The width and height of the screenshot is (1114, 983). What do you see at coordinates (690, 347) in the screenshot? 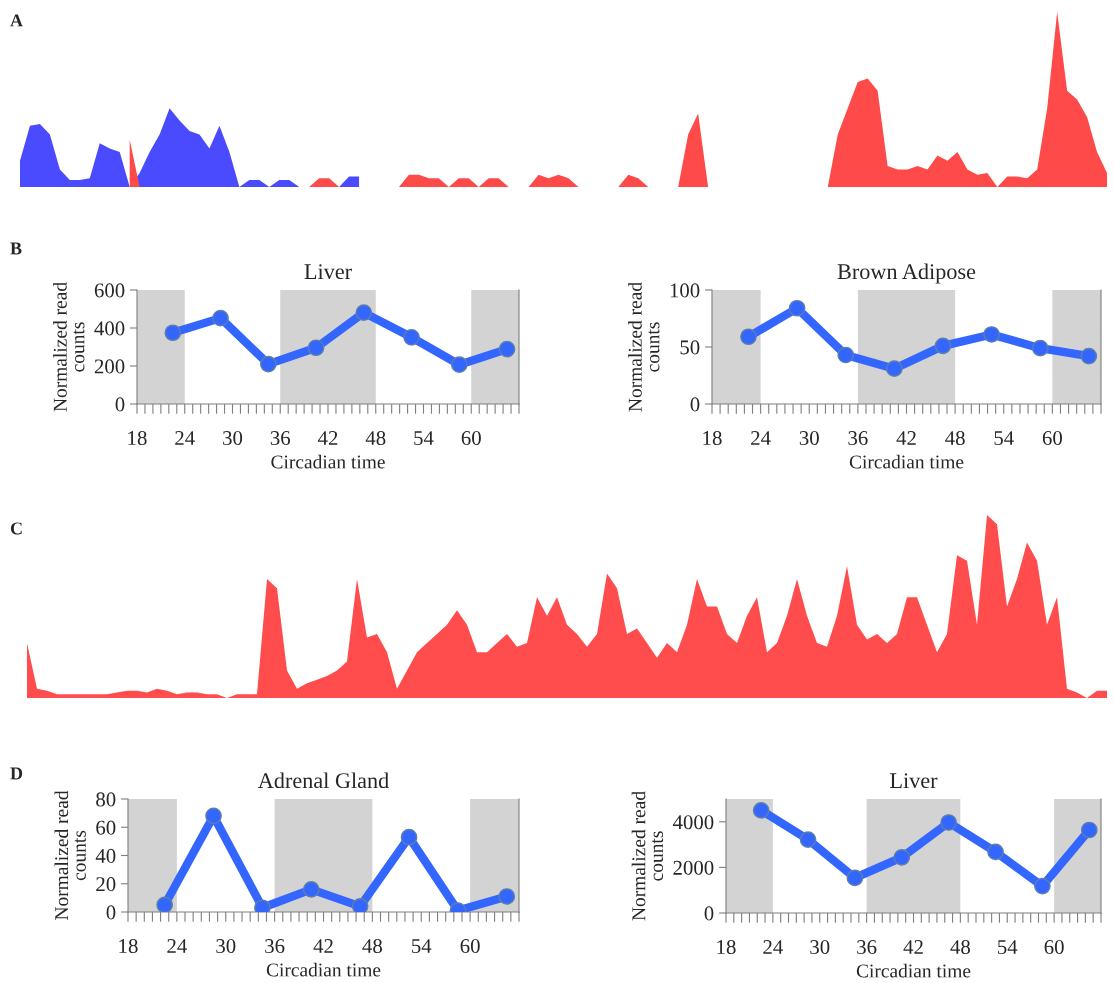
I see `y-tick-label: 50` at bounding box center [690, 347].